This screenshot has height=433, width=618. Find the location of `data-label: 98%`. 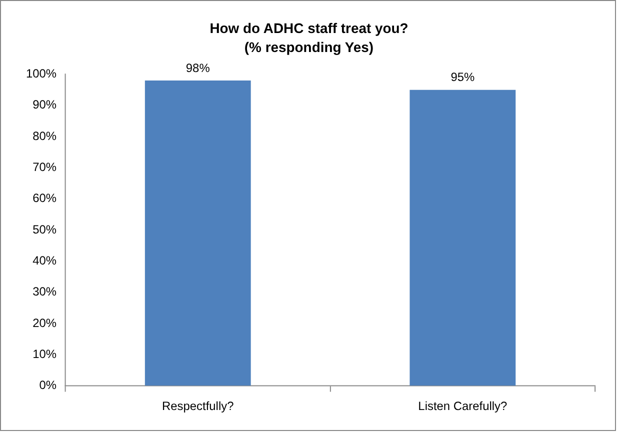

data-label: 98% is located at coordinates (198, 67).